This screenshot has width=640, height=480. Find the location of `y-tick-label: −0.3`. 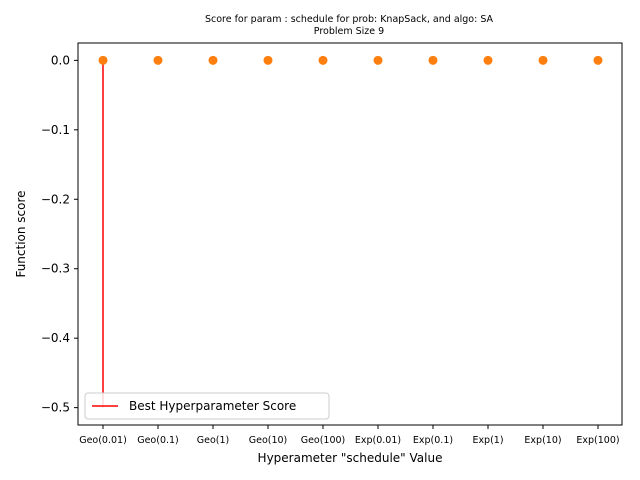

y-tick-label: −0.3 is located at coordinates (55, 269).